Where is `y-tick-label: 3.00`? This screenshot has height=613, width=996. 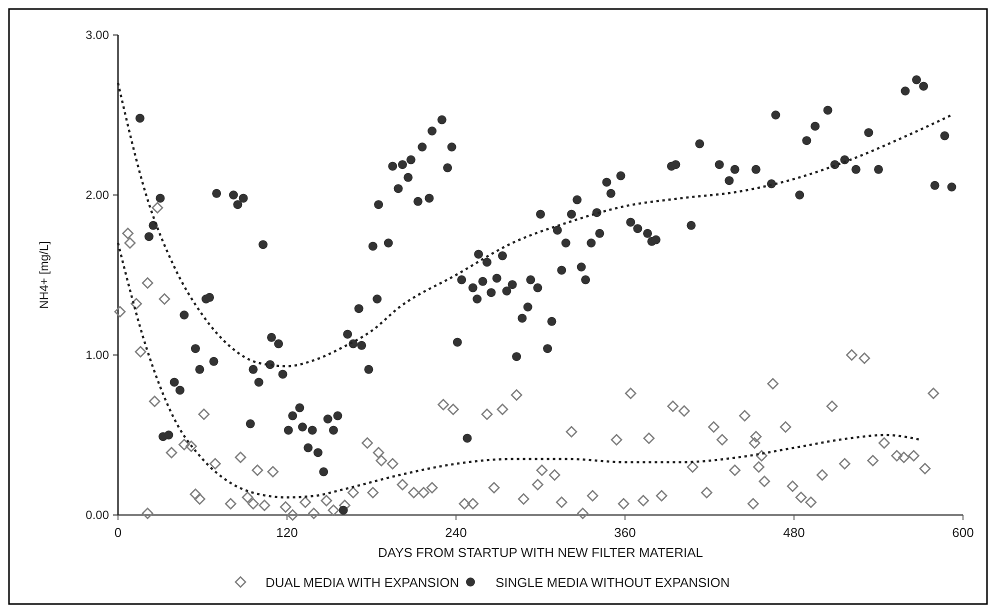 y-tick-label: 3.00 is located at coordinates (98, 35).